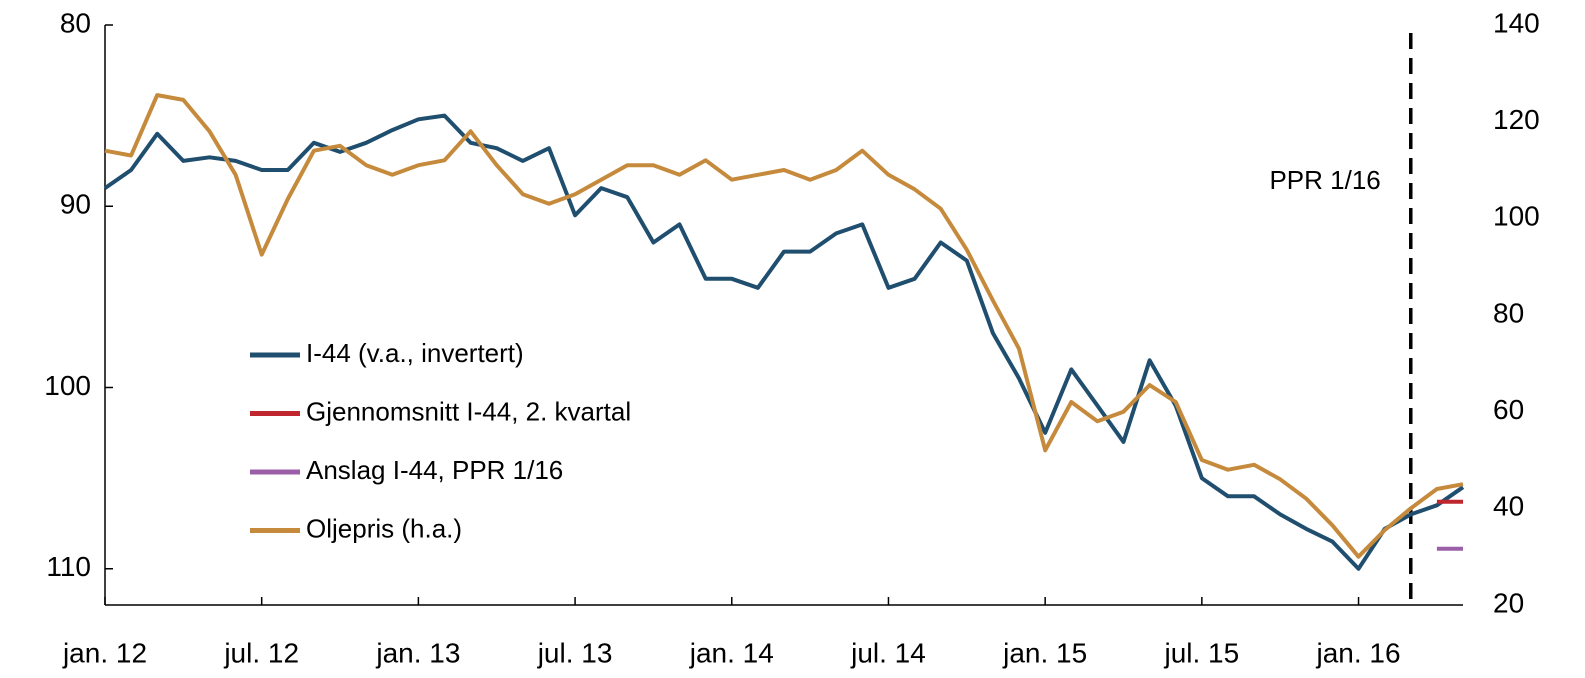  I want to click on x-tick-label: jul. 13, so click(575, 652).